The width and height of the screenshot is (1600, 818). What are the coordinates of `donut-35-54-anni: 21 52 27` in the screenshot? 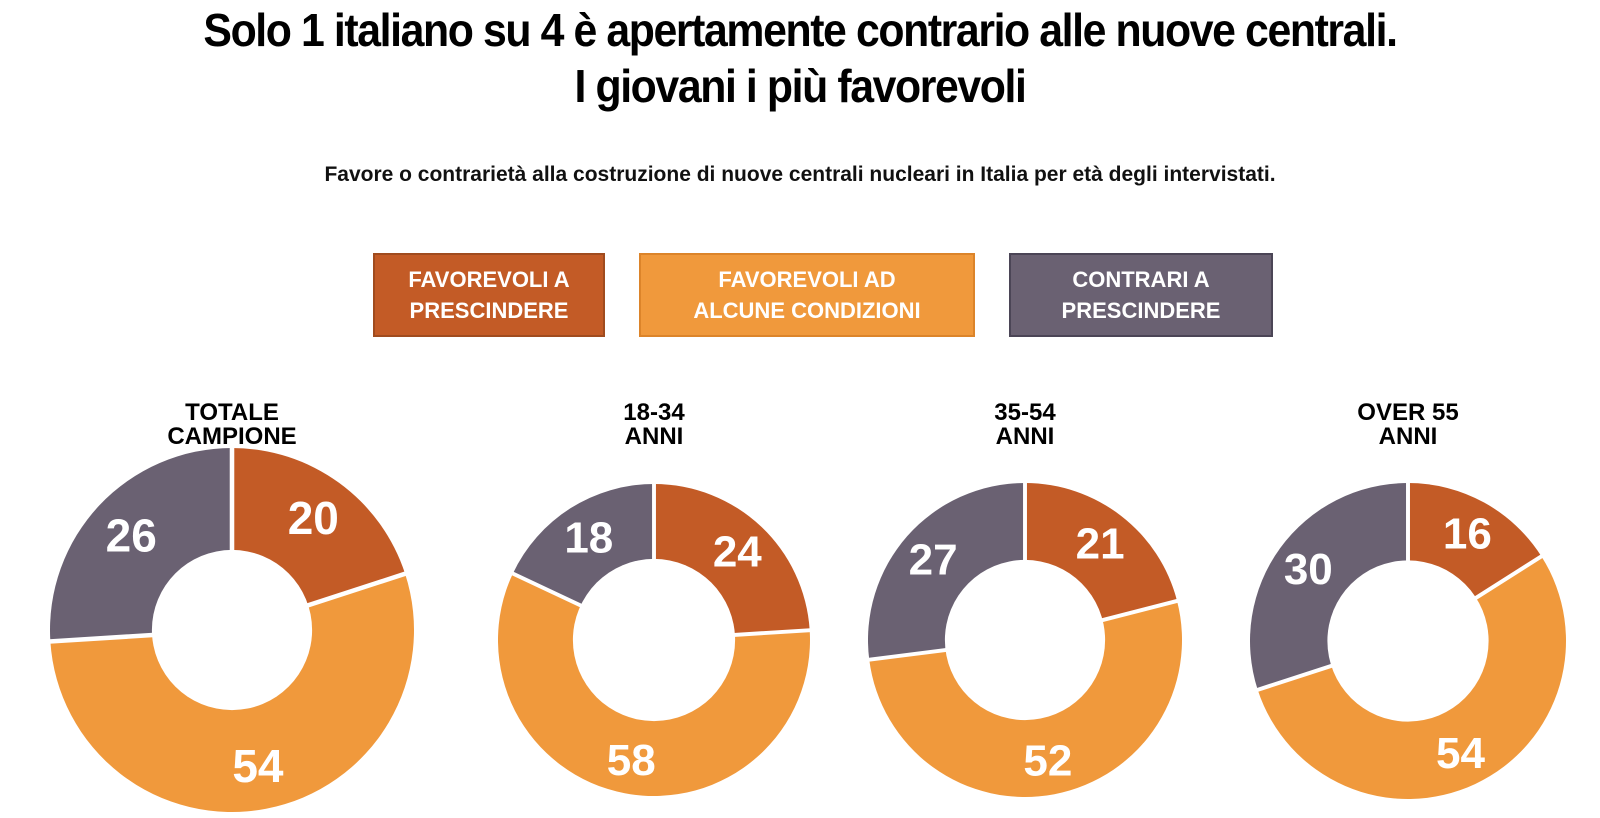 It's located at (1025, 642).